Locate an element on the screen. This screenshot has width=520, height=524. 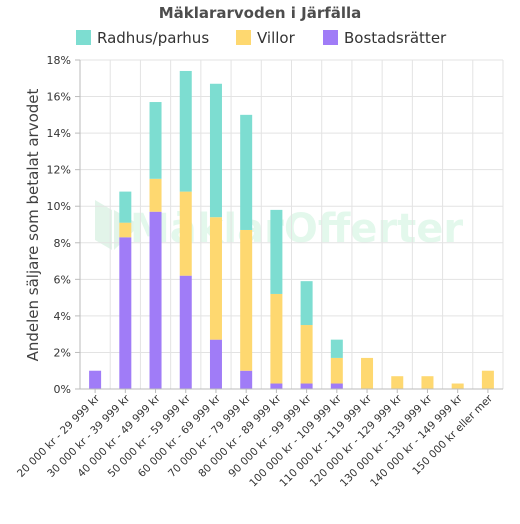
watermark-logo-icon is located at coordinates (103, 225).